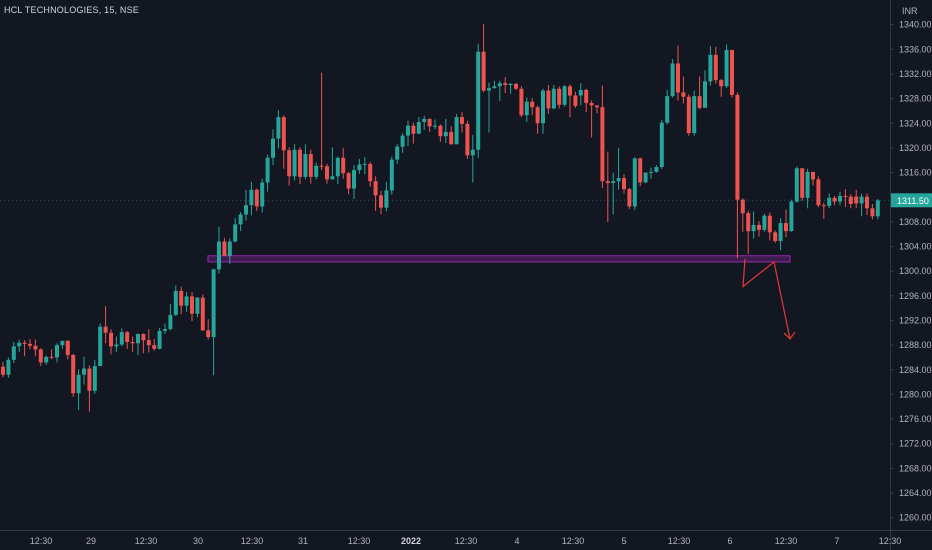 This screenshot has width=932, height=550. What do you see at coordinates (911, 200) in the screenshot?
I see `last-price-box` at bounding box center [911, 200].